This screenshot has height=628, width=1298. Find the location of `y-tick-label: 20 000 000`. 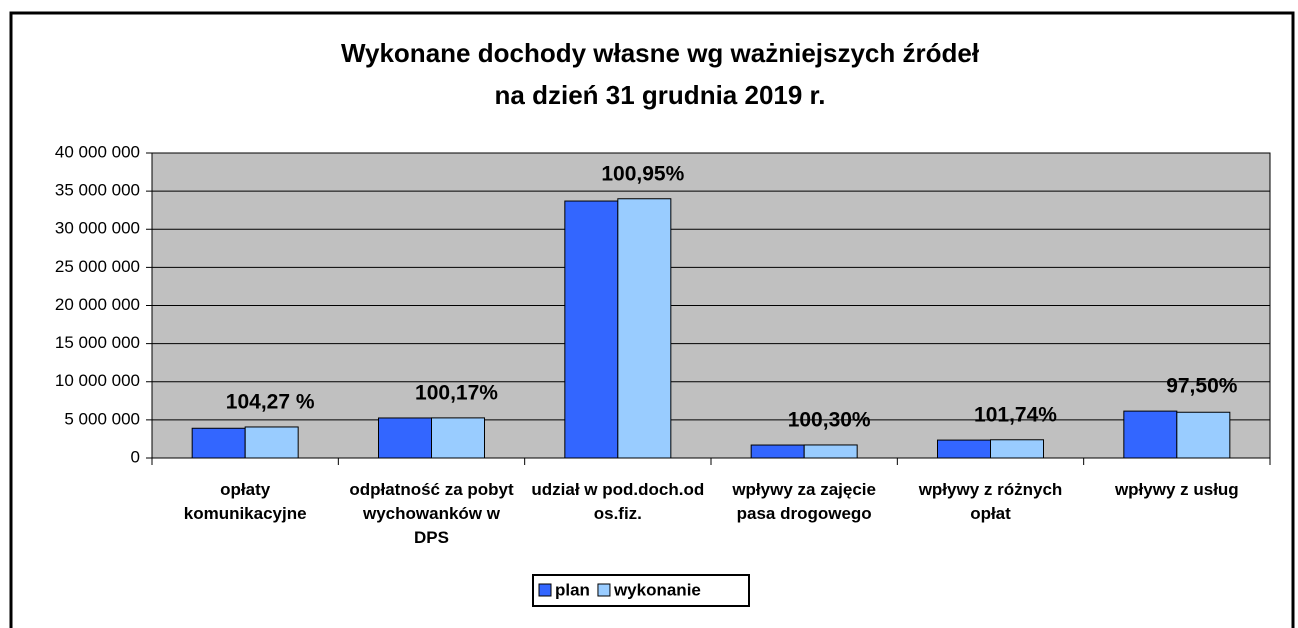

y-tick-label: 20 000 000 is located at coordinates (97, 304).